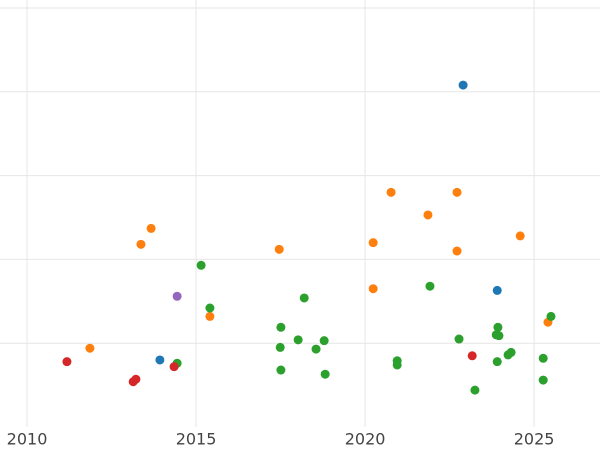 This screenshot has width=600, height=450. I want to click on x-tick-label: 2025, so click(534, 439).